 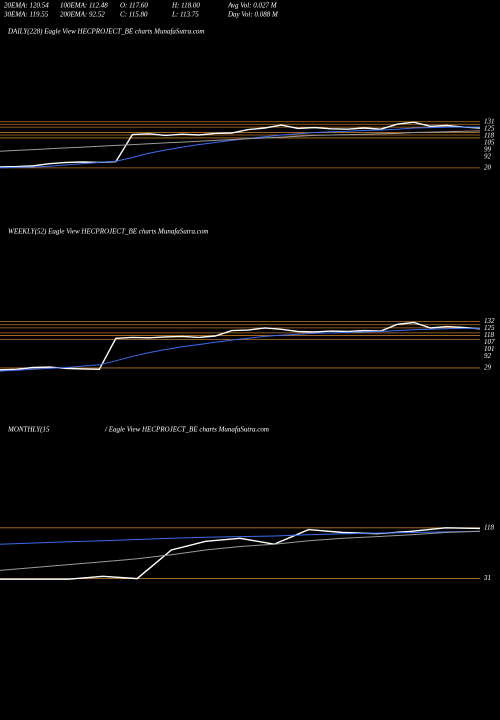 I want to click on header-stat: 30EMA: 119.55, so click(x=26, y=15).